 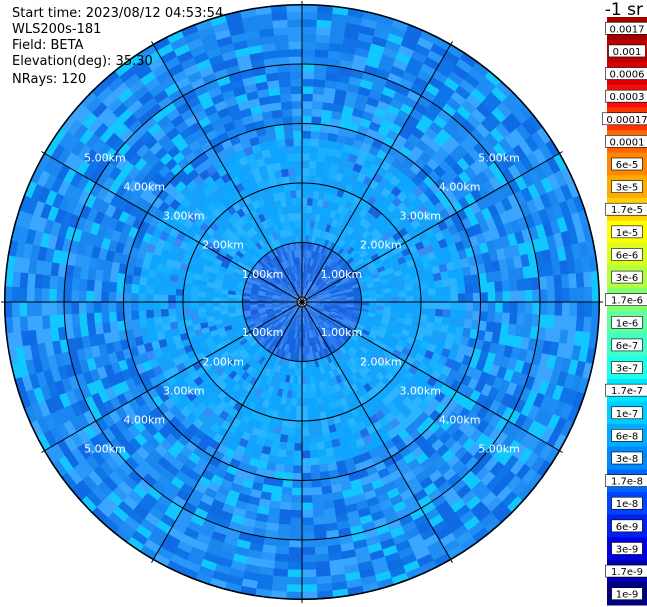 What do you see at coordinates (627, 369) in the screenshot?
I see `colorbar-tick-label: 3e-7` at bounding box center [627, 369].